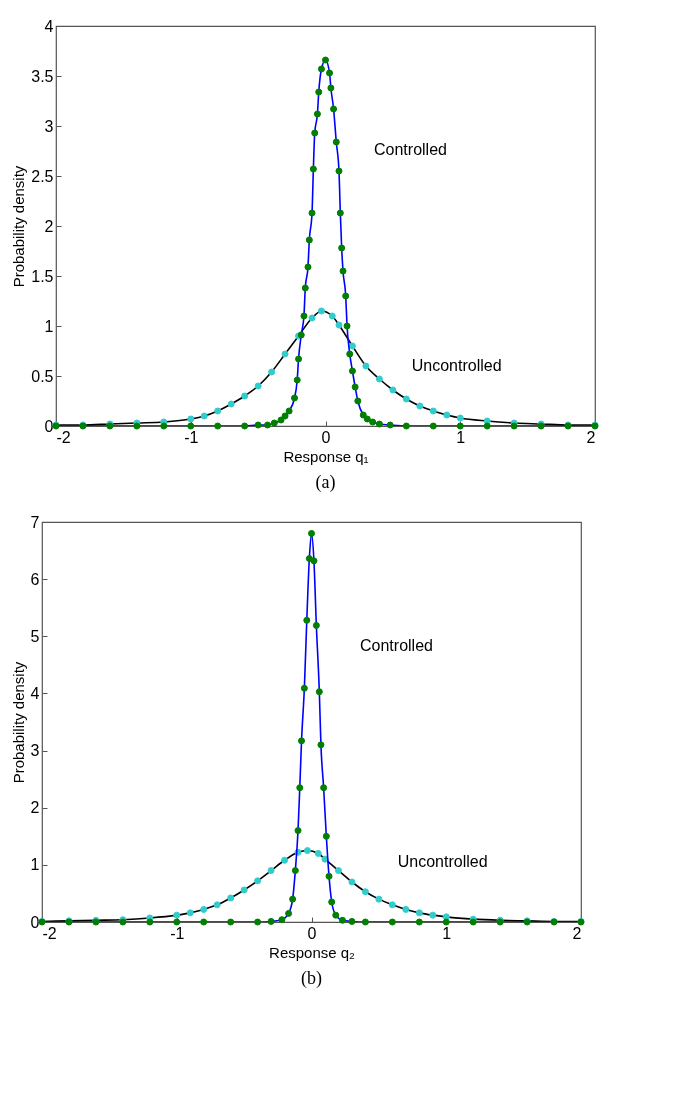 This screenshot has height=1108, width=674. Describe the element at coordinates (312, 952) in the screenshot. I see `x-axis-title: Response q₂` at that location.